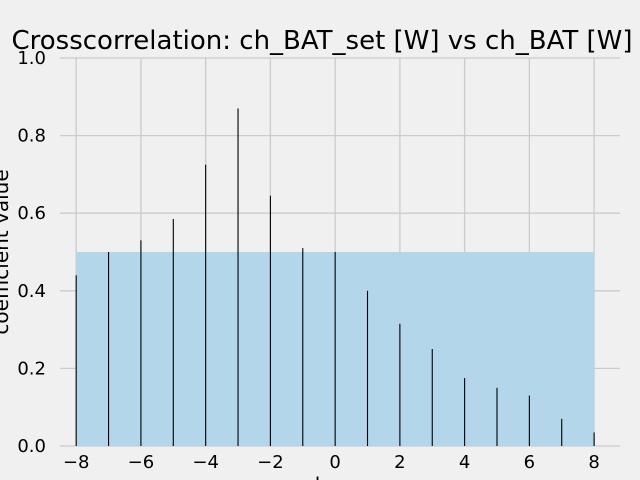 The width and height of the screenshot is (640, 480). Describe the element at coordinates (31, 213) in the screenshot. I see `y-tick-label: 0.6` at that location.